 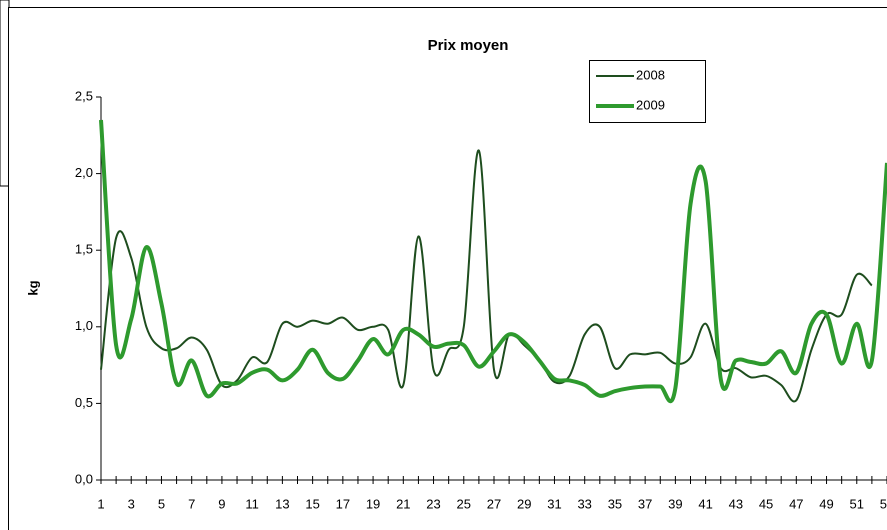 What do you see at coordinates (736, 503) in the screenshot?
I see `x-tick-label: 43` at bounding box center [736, 503].